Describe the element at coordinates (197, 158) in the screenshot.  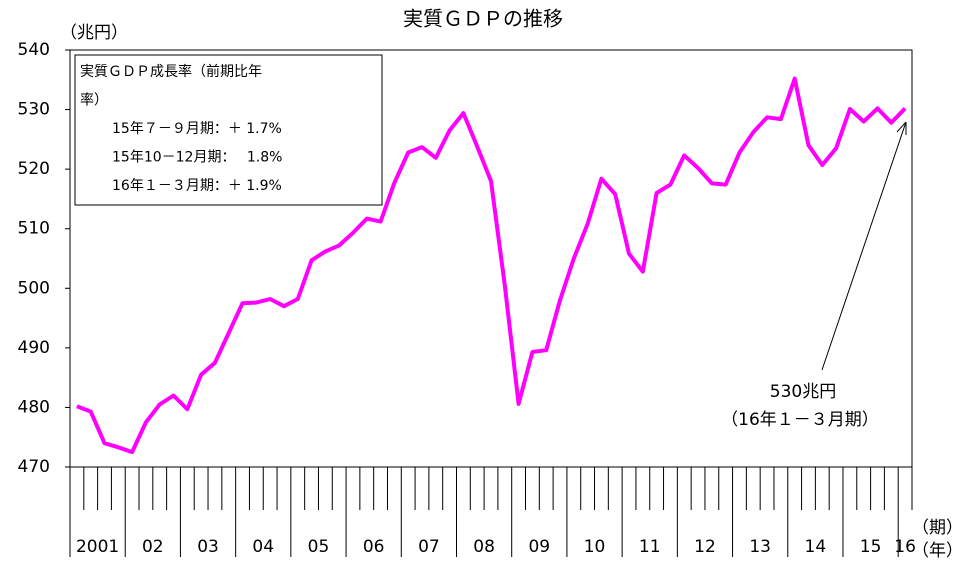
I see `note-line: 15年10－12月期： 1.8%` at that location.